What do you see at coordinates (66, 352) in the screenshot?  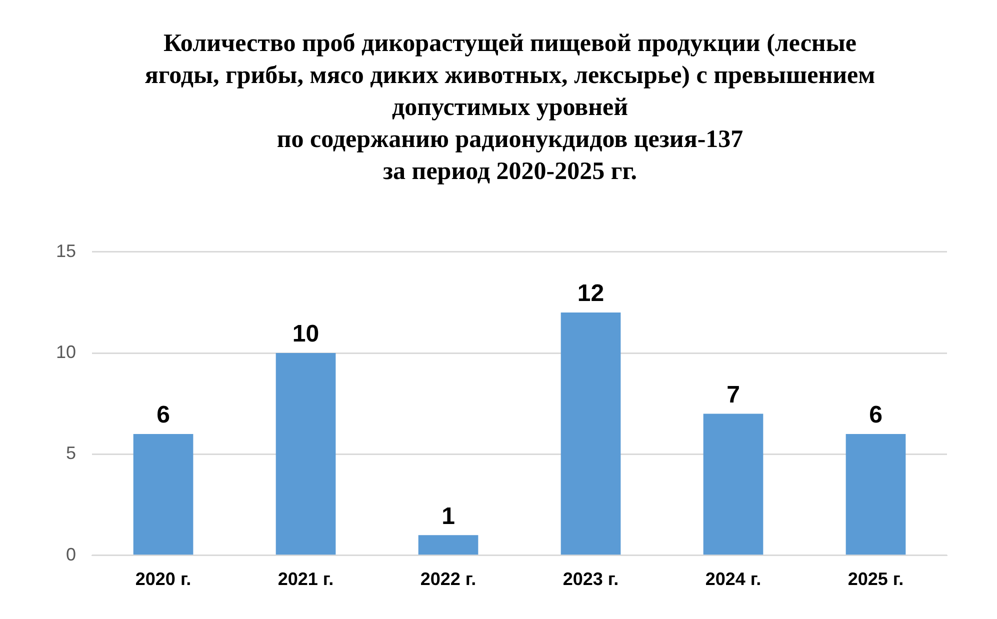 I see `y-tick-label: 10` at bounding box center [66, 352].